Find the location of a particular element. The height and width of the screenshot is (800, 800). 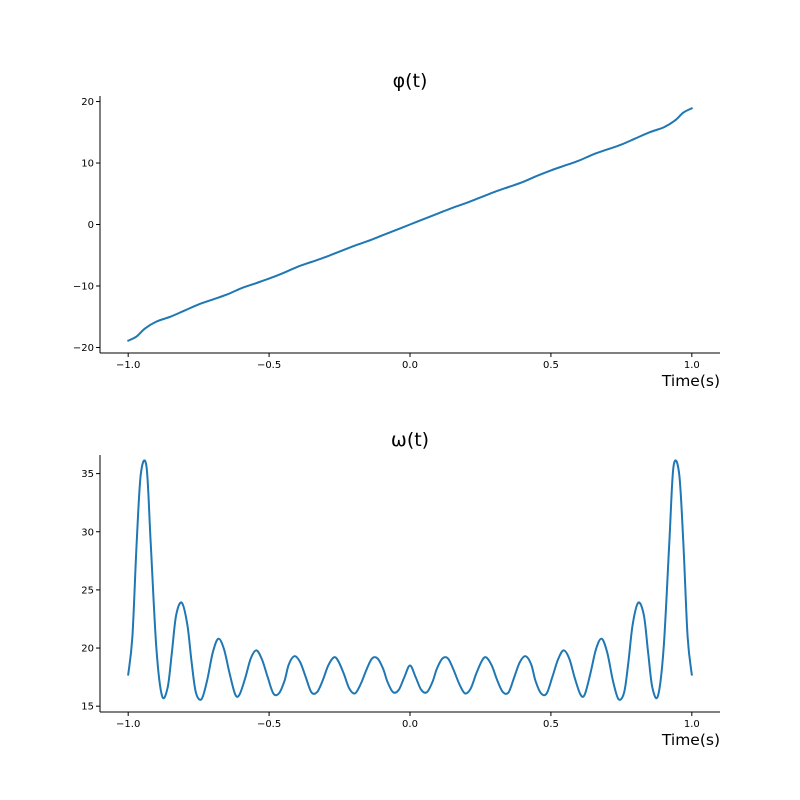

frequency-chart-y-tick-label: 30 is located at coordinates (87, 532).